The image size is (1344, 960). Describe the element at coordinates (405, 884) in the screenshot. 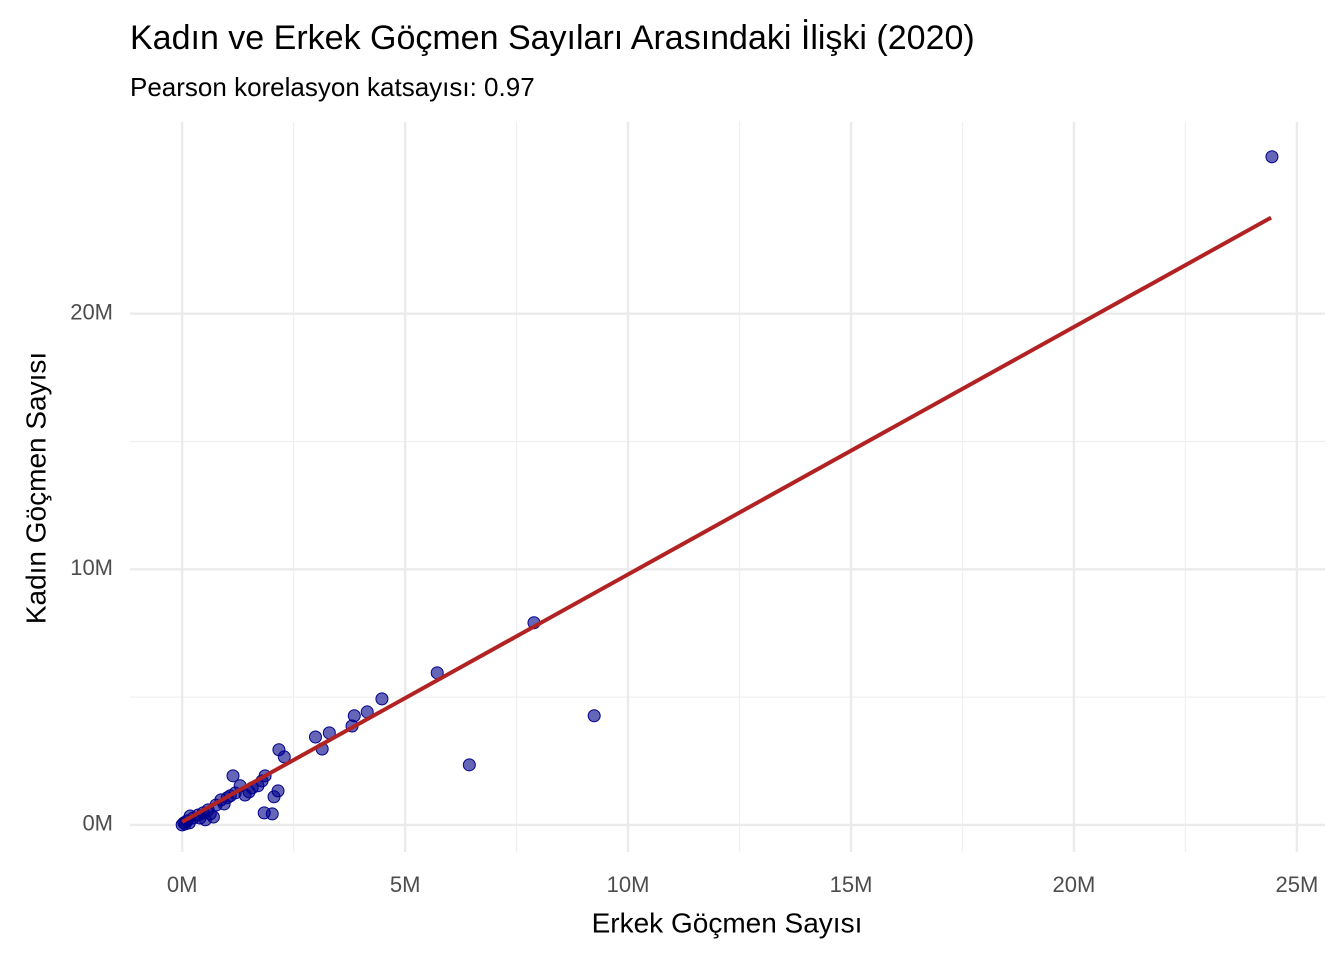

I see `x-tick-label: 5M` at that location.